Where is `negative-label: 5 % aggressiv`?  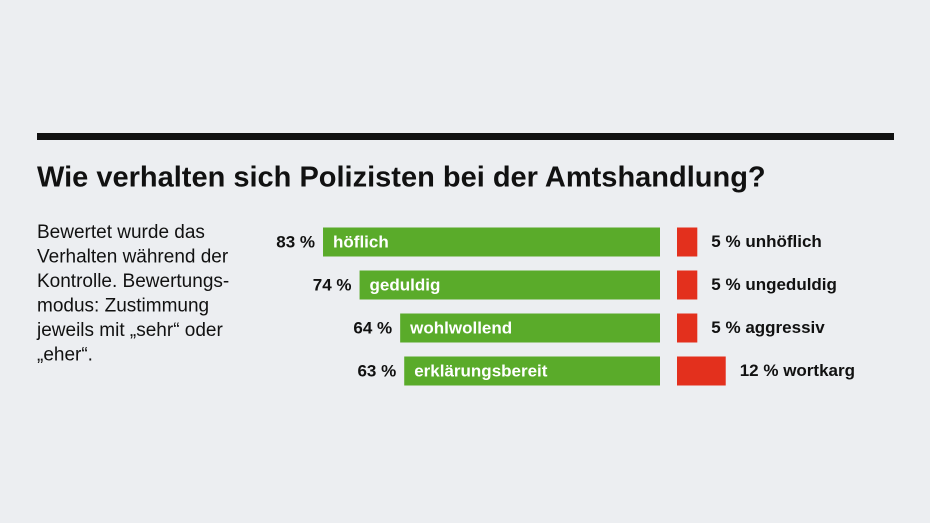
negative-label: 5 % aggressiv is located at coordinates (768, 327).